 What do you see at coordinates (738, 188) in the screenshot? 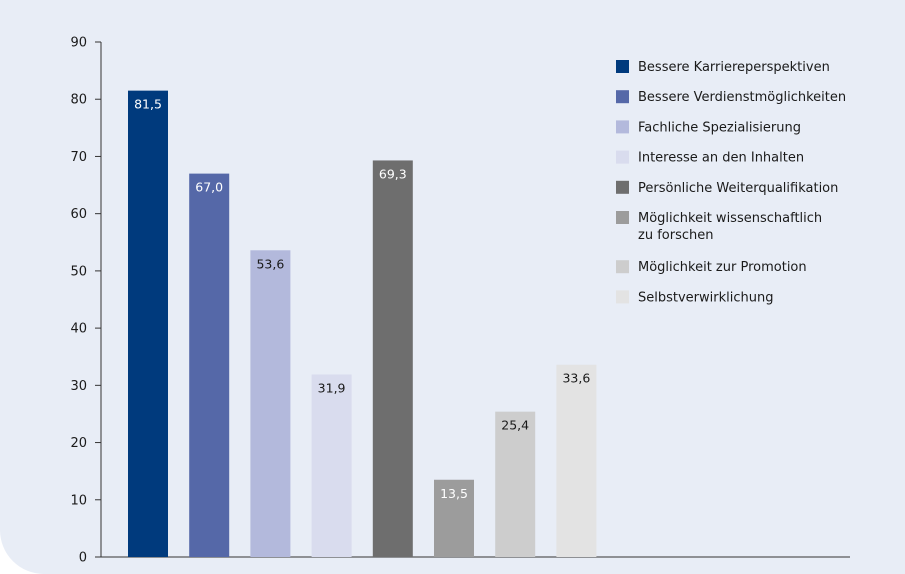
I see `legend-label: Persönliche Weiterqualifikation` at bounding box center [738, 188].